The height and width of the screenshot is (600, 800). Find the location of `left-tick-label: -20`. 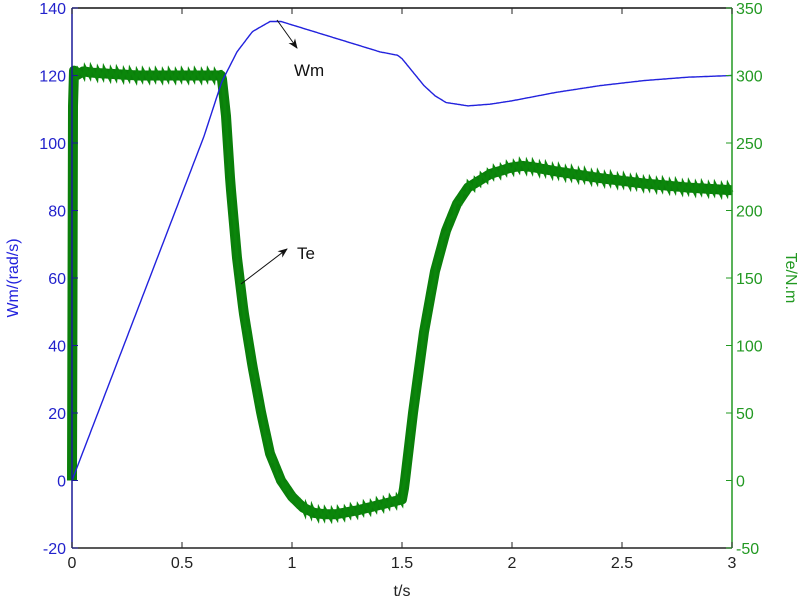

left-tick-label: -20 is located at coordinates (54, 549).